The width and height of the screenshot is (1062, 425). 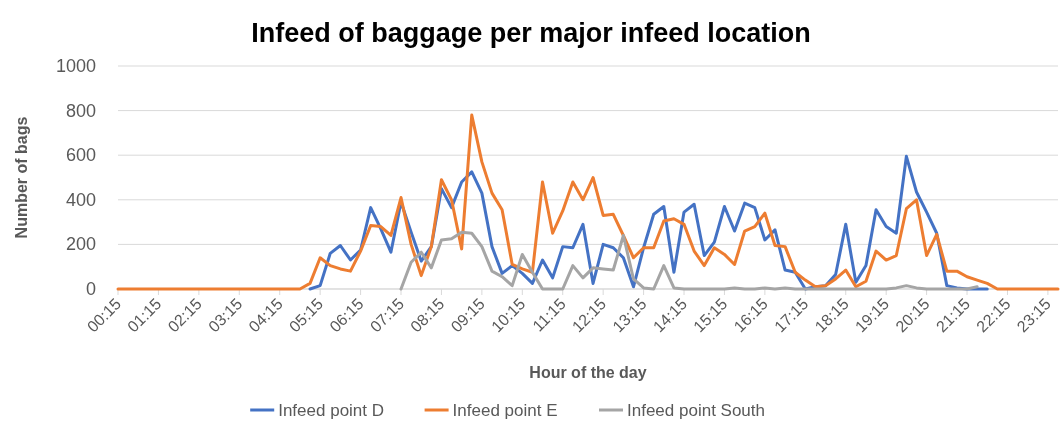 I want to click on y-tick-label: 600, so click(x=80, y=155).